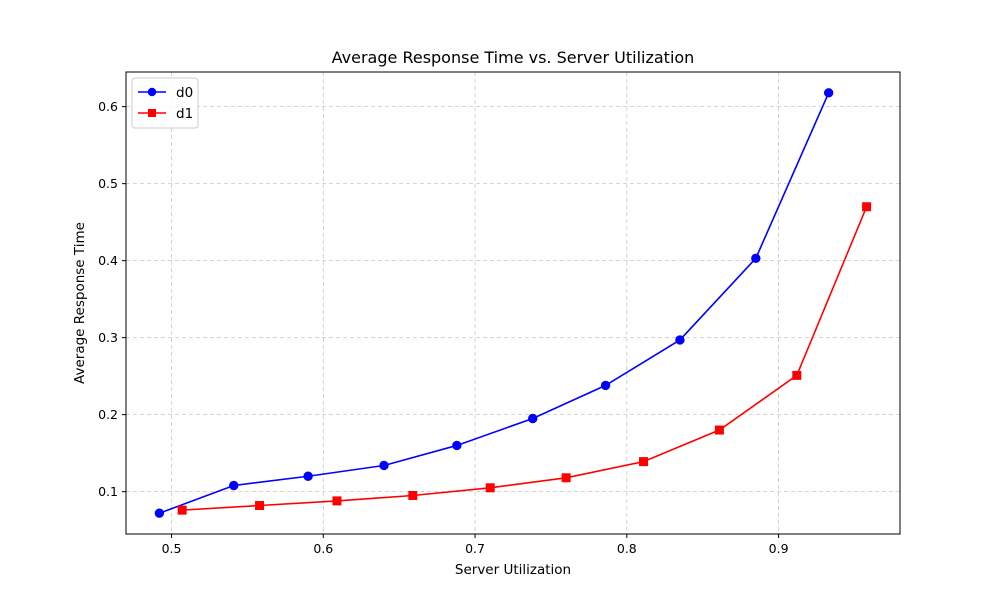 This screenshot has height=604, width=1000. What do you see at coordinates (513, 570) in the screenshot?
I see `x-axis-label: Server Utilization` at bounding box center [513, 570].